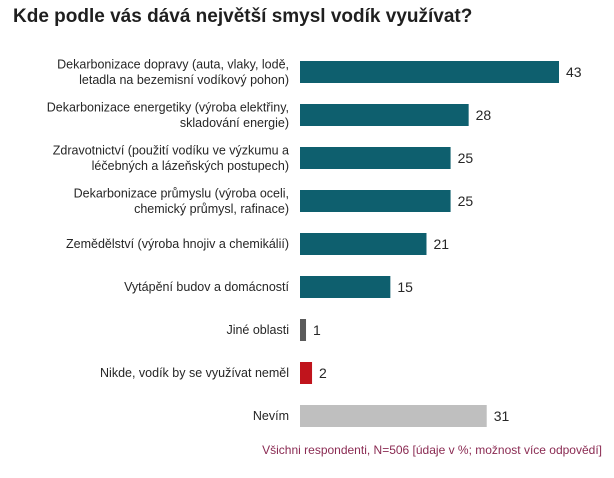 Image resolution: width=614 pixels, height=478 pixels. What do you see at coordinates (466, 158) in the screenshot?
I see `value-label-3: 25` at bounding box center [466, 158].